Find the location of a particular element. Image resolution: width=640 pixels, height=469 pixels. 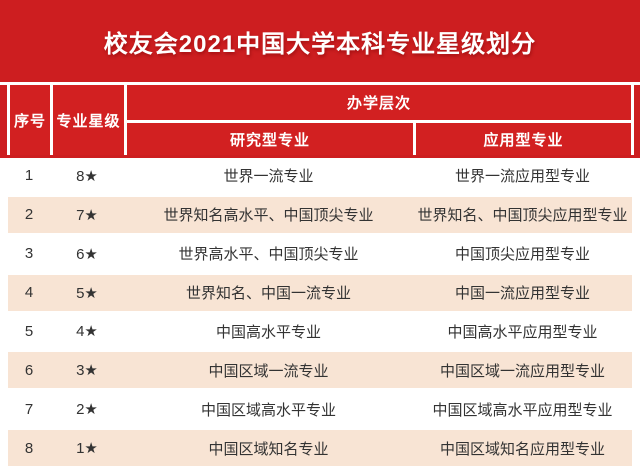

table-row: 1 8★ 世界一流专业 世界一流应用型专业 is located at coordinates (320, 176).